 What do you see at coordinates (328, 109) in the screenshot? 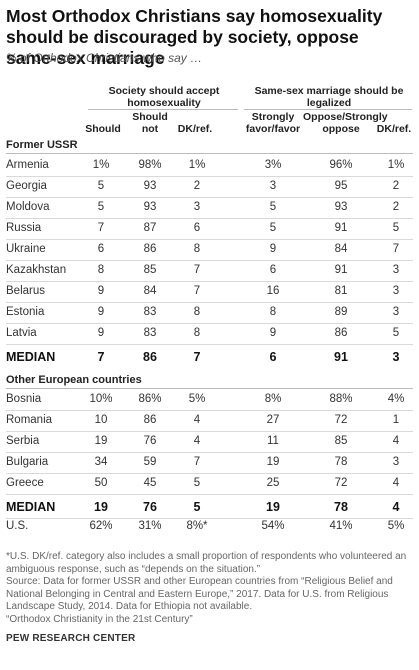
I see `group-underline-marriage` at bounding box center [328, 109].